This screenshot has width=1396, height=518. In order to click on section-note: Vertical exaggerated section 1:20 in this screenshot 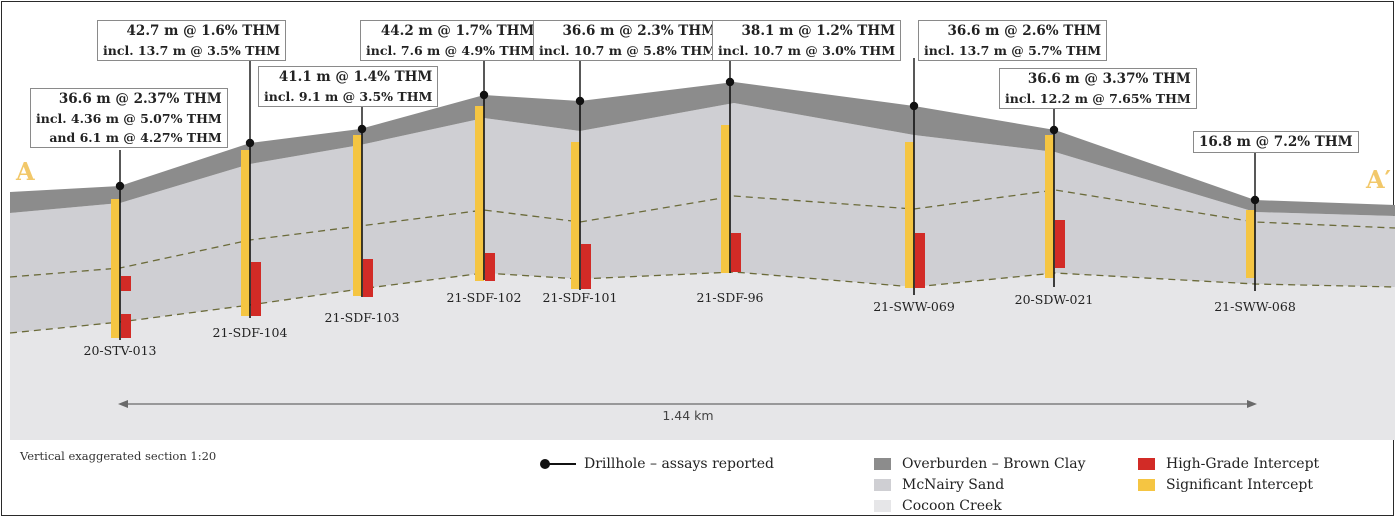, I will do `click(118, 456)`.